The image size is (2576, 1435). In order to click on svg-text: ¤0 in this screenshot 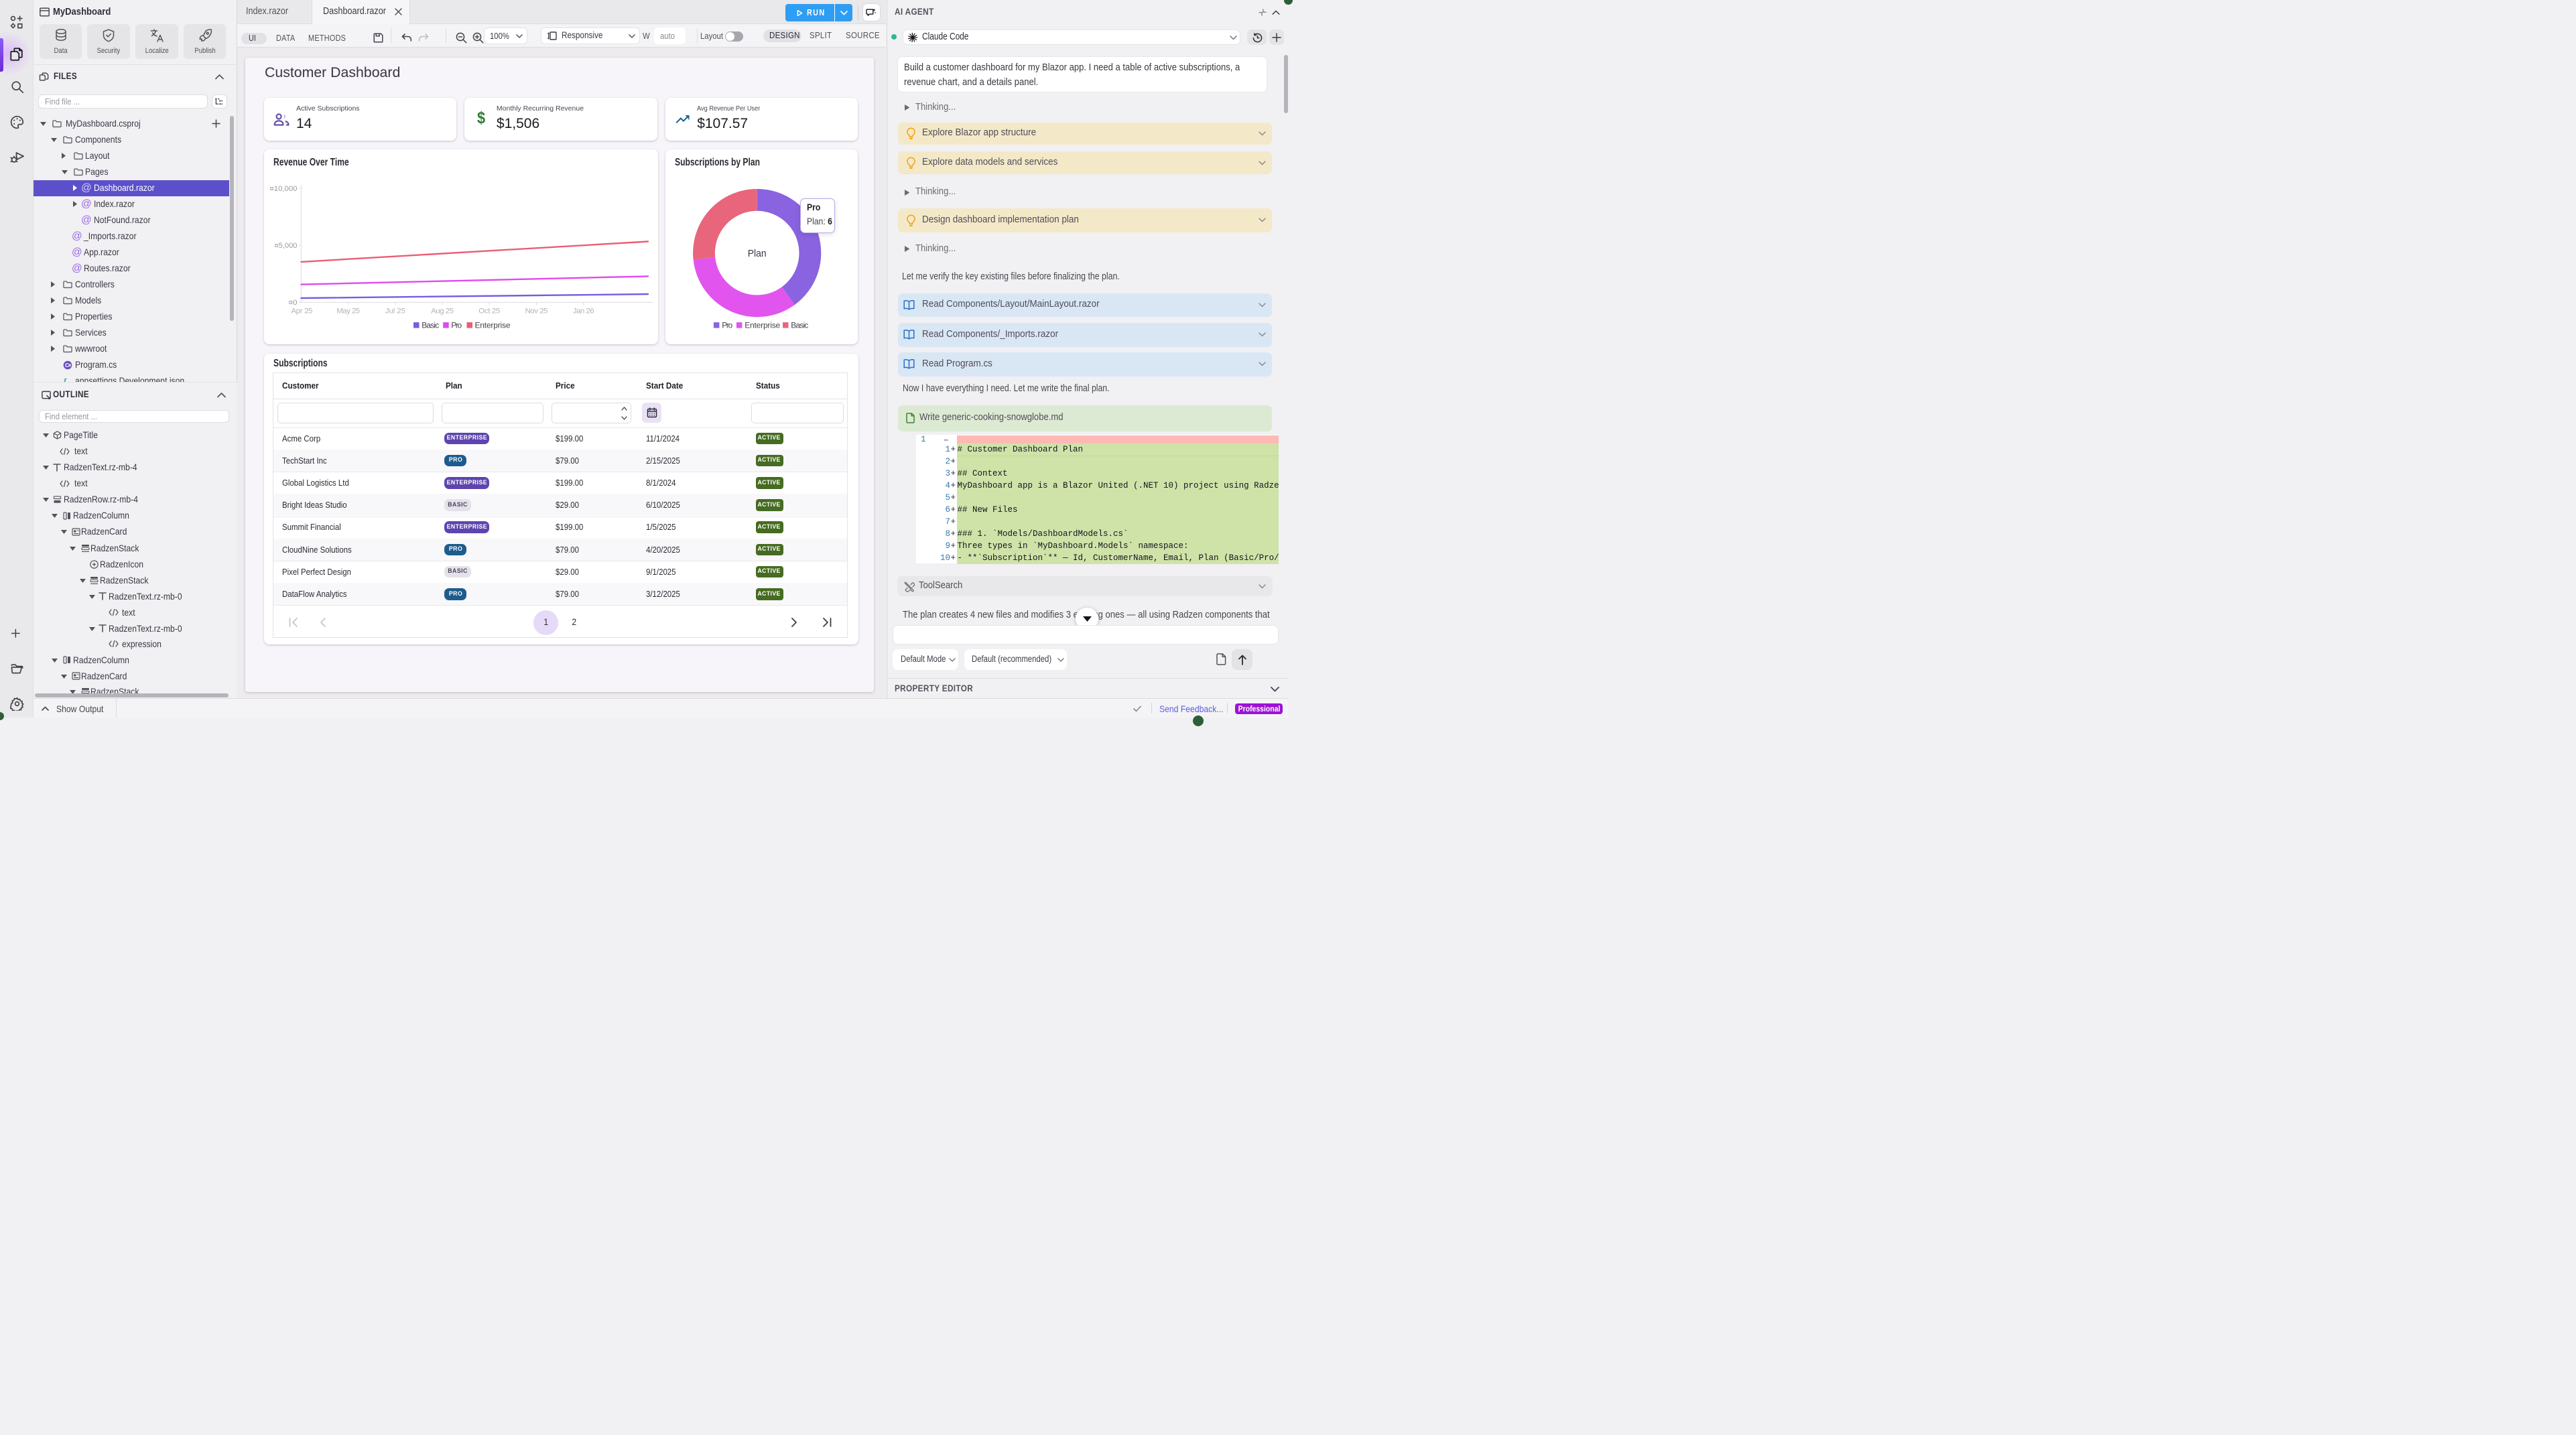, I will do `click(292, 303)`.